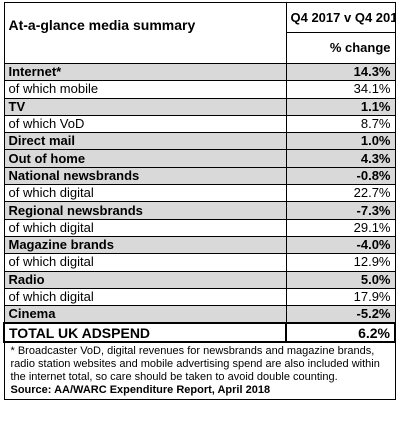 This screenshot has width=400, height=435. I want to click on row-value: 6.2%, so click(340, 333).